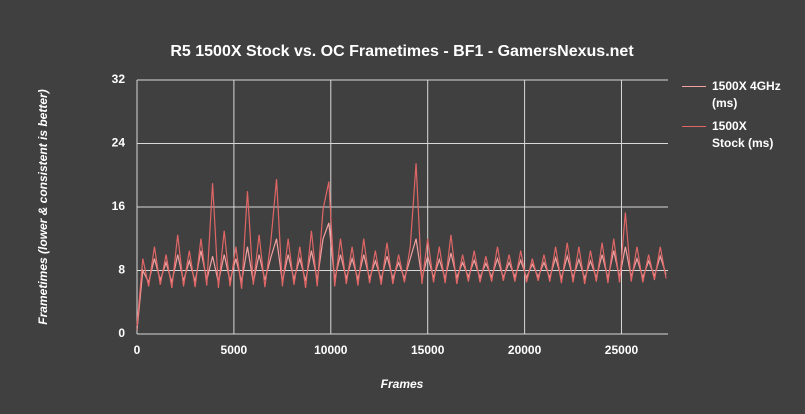 This screenshot has height=414, width=805. I want to click on y-tick-label: 32, so click(119, 79).